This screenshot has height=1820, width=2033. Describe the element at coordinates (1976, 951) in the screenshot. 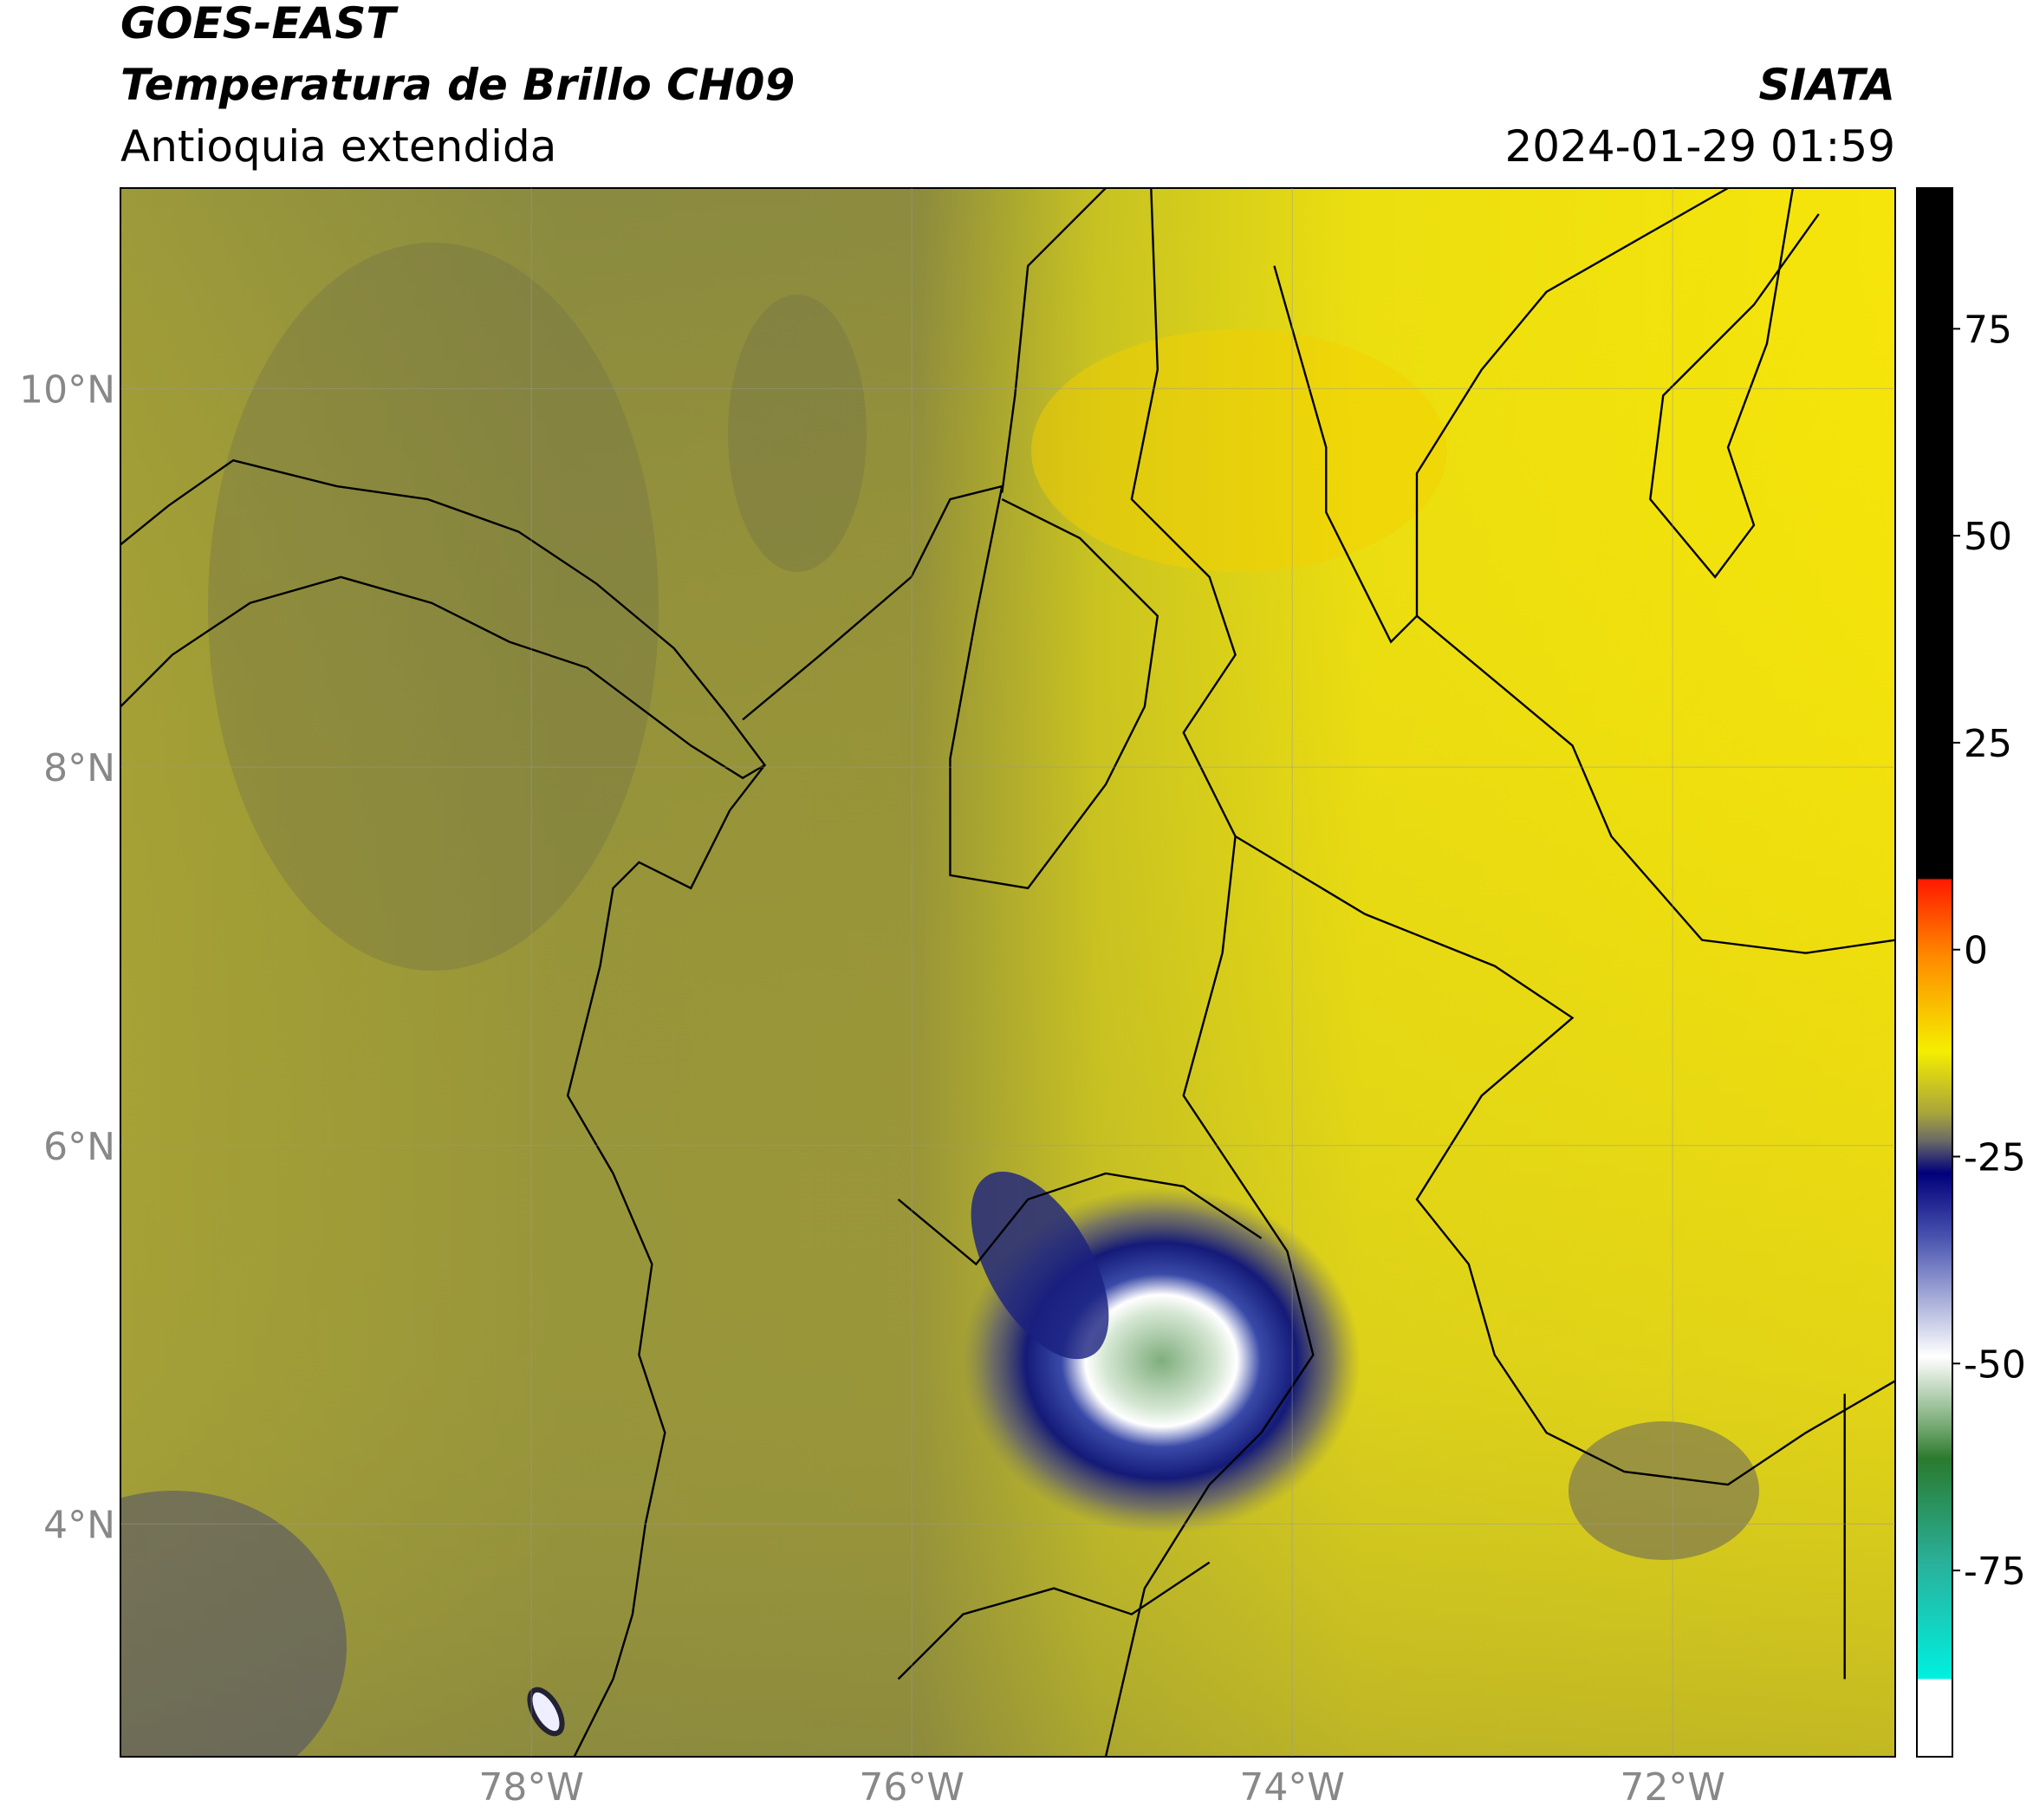

I see `colorbar-tick-label: 0` at that location.